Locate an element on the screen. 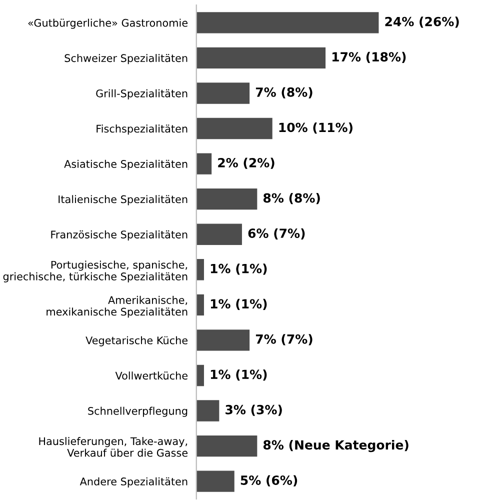 Image resolution: width=479 pixels, height=504 pixels. y-tick-label: Hauslieferungen, Take-away, Verkauf über die Gasse is located at coordinates (113, 447).